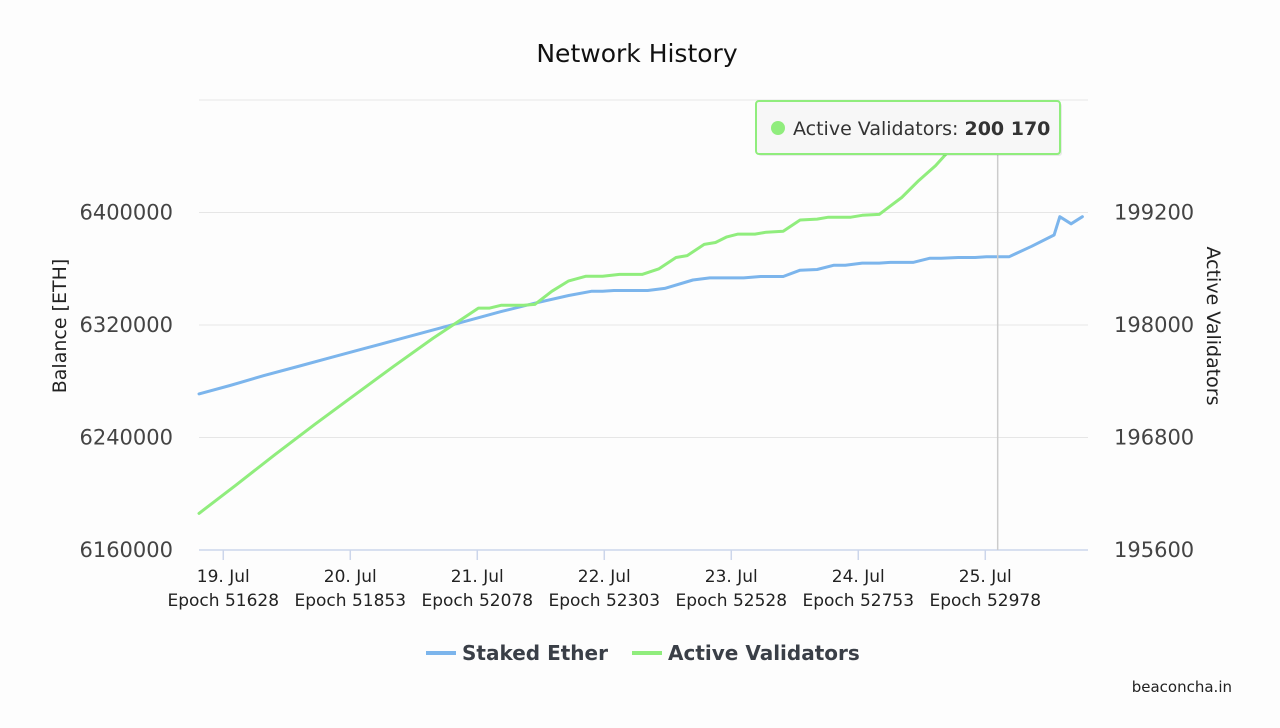 This screenshot has height=728, width=1280. Describe the element at coordinates (908, 325) in the screenshot. I see `tooltip: Active Validators: 200 170` at that location.